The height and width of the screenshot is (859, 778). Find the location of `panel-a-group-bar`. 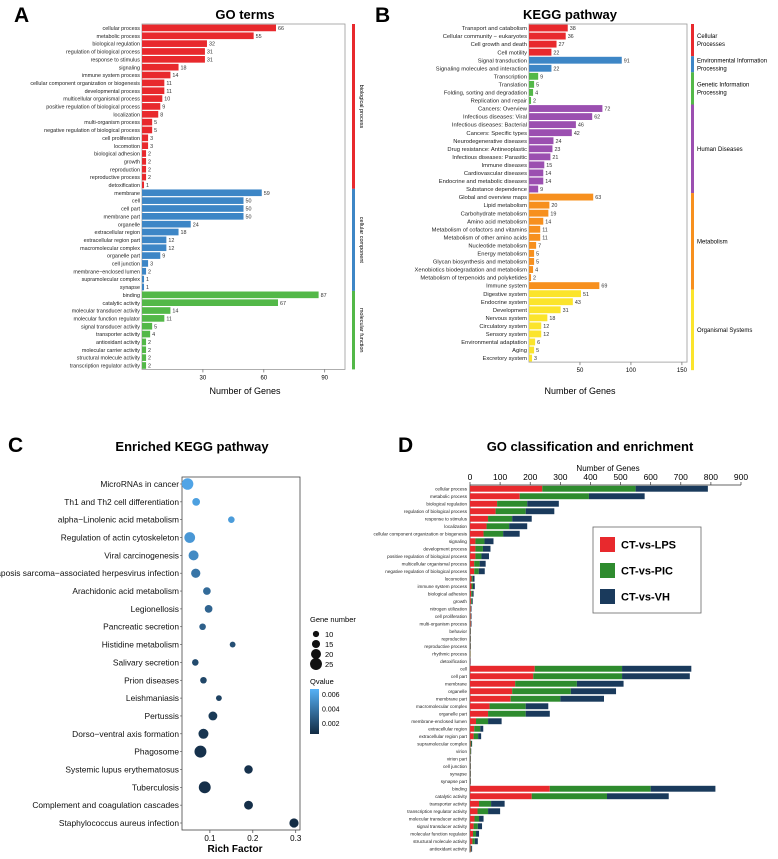

panel-a-group-bar is located at coordinates (353, 330).